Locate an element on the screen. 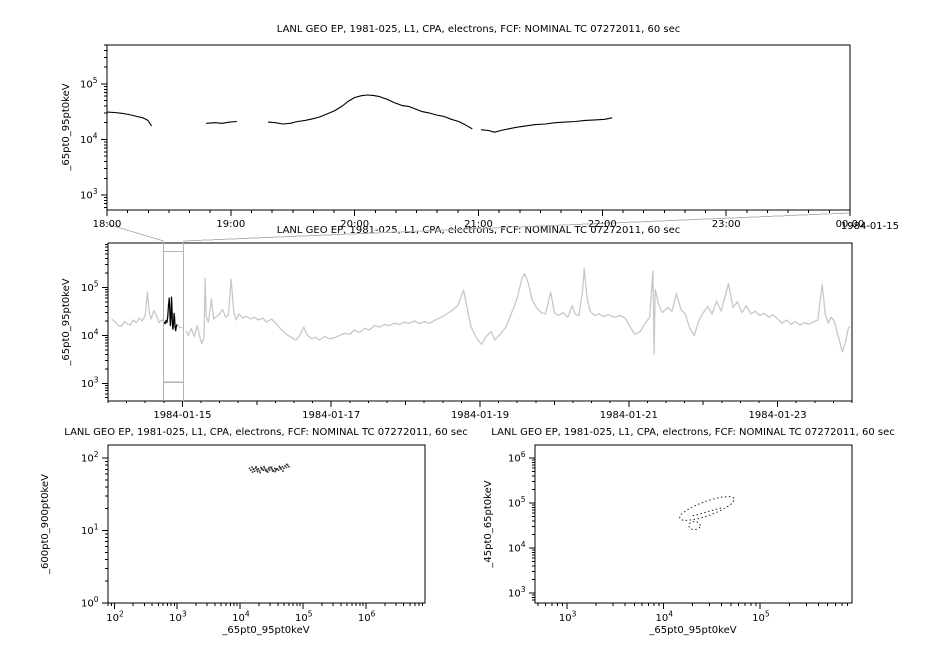  svg-text: 21:00 is located at coordinates (478, 224).